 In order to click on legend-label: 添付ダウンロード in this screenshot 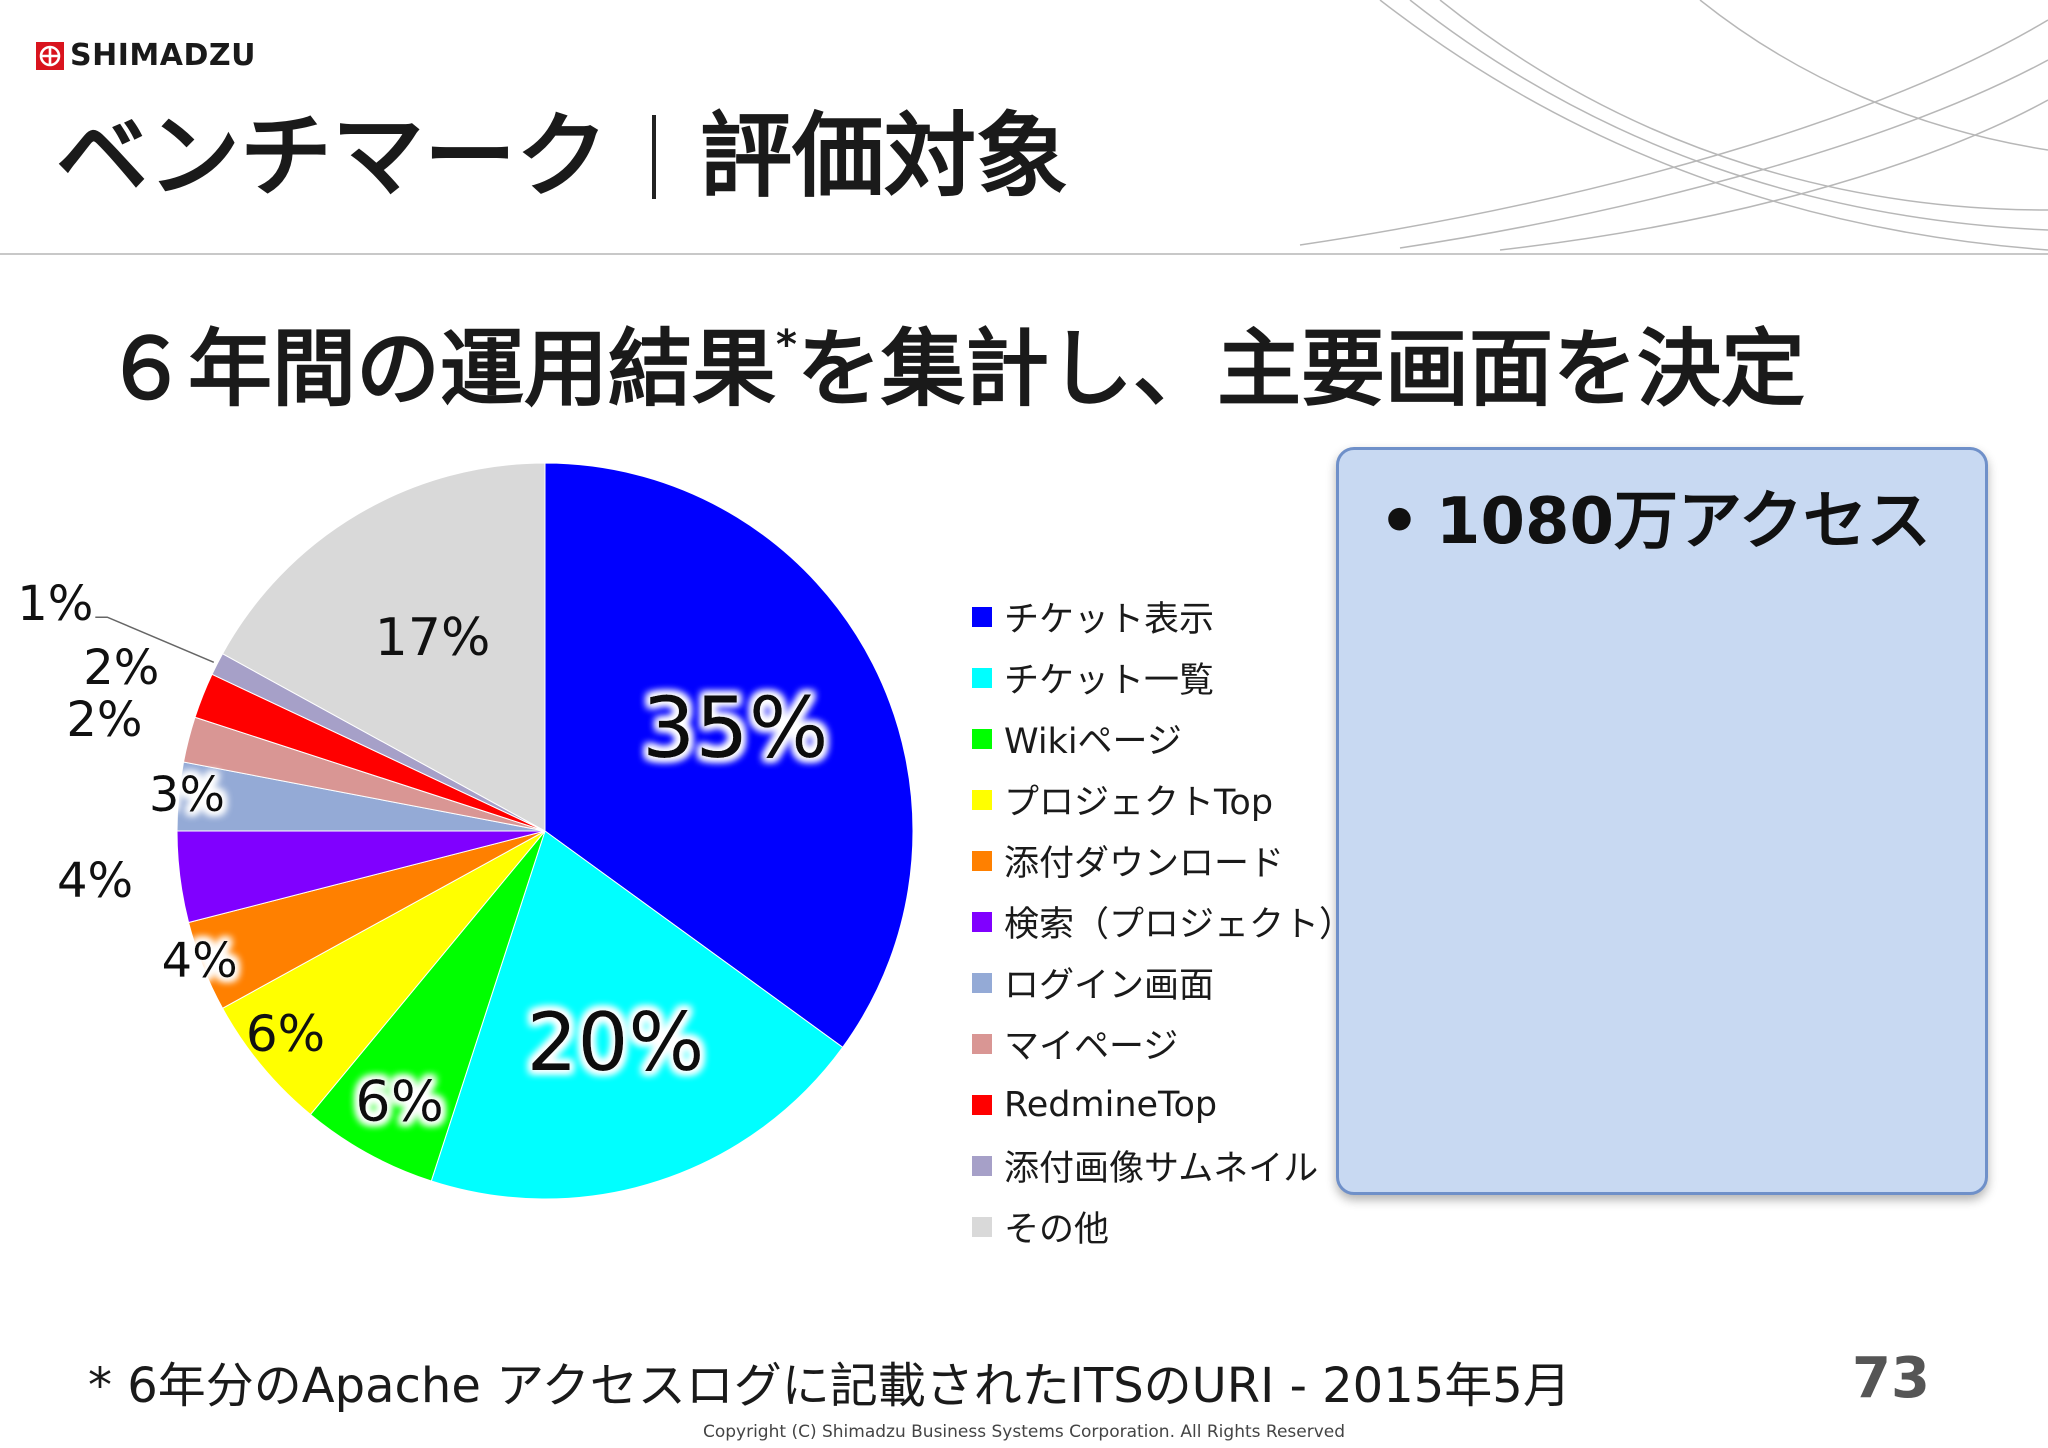, I will do `click(1144, 864)`.